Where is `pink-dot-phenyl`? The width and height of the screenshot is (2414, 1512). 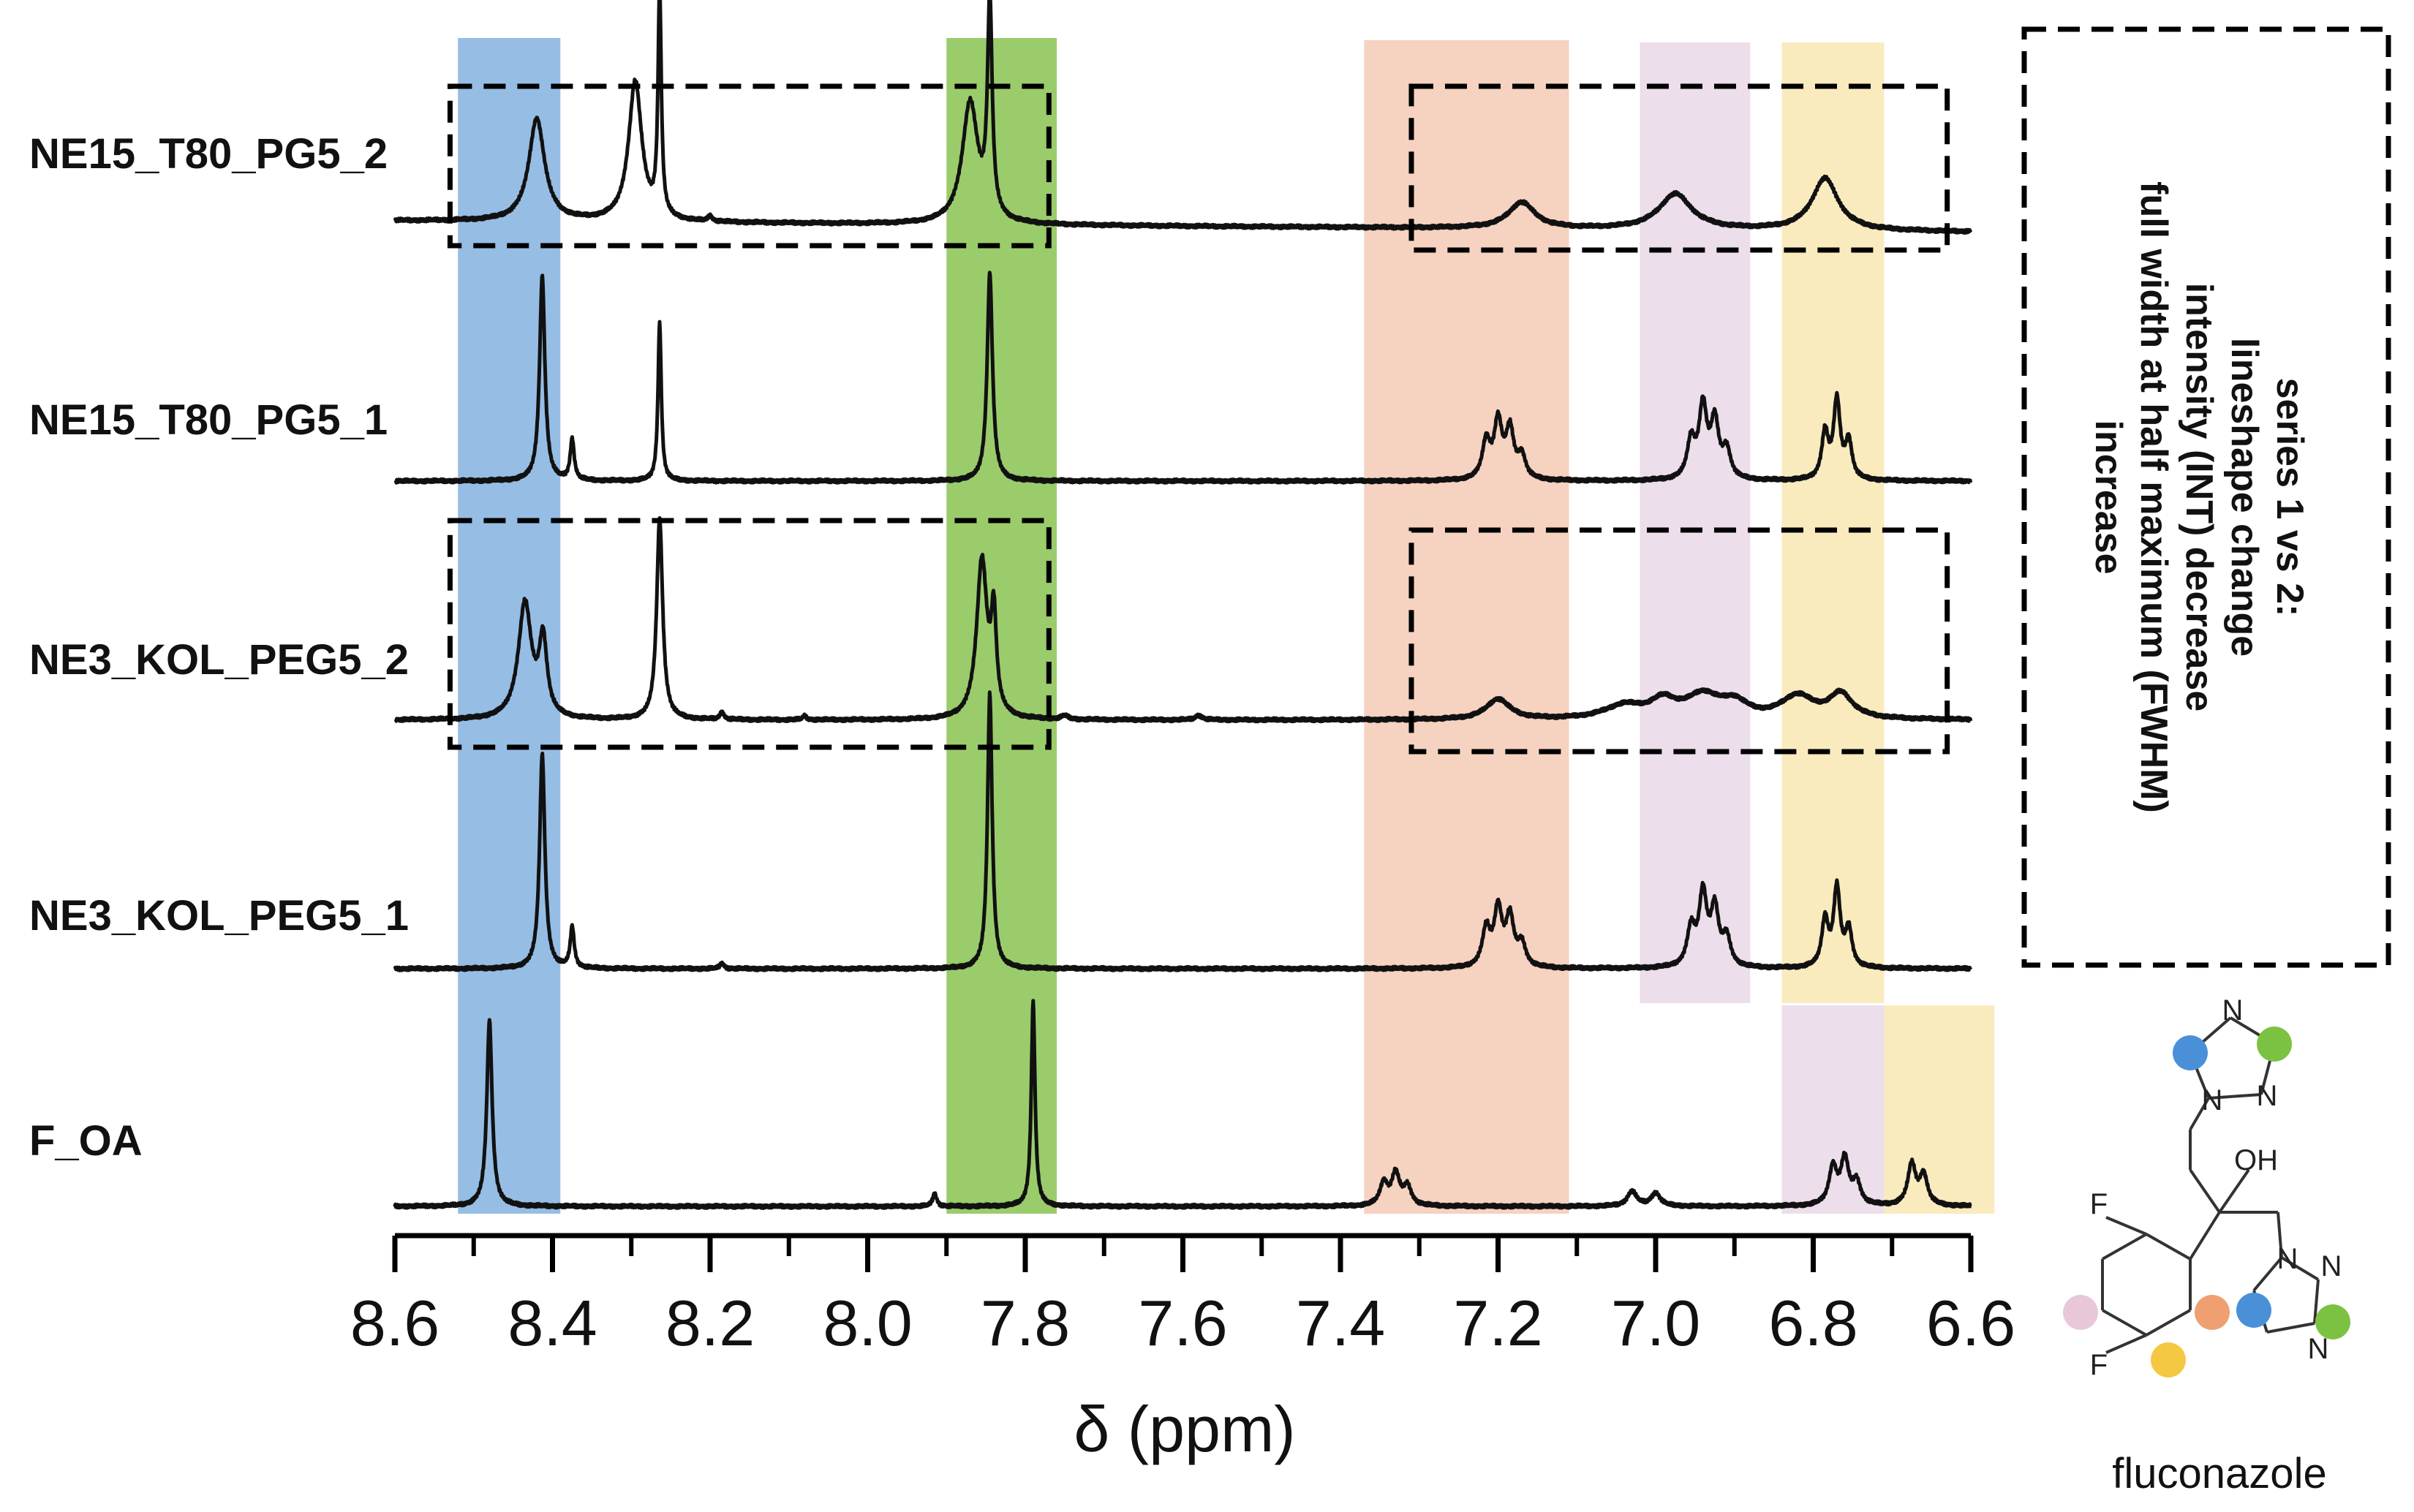
pink-dot-phenyl is located at coordinates (2080, 1312).